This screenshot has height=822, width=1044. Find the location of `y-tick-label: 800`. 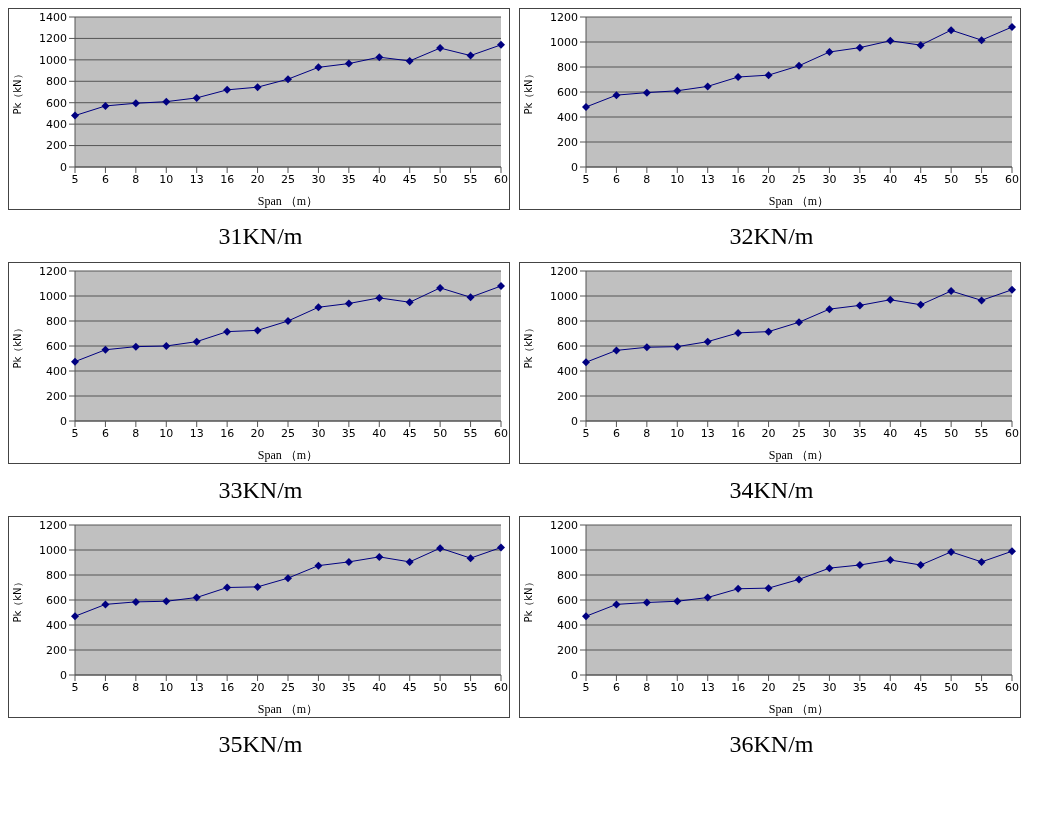

y-tick-label: 800 is located at coordinates (567, 575).